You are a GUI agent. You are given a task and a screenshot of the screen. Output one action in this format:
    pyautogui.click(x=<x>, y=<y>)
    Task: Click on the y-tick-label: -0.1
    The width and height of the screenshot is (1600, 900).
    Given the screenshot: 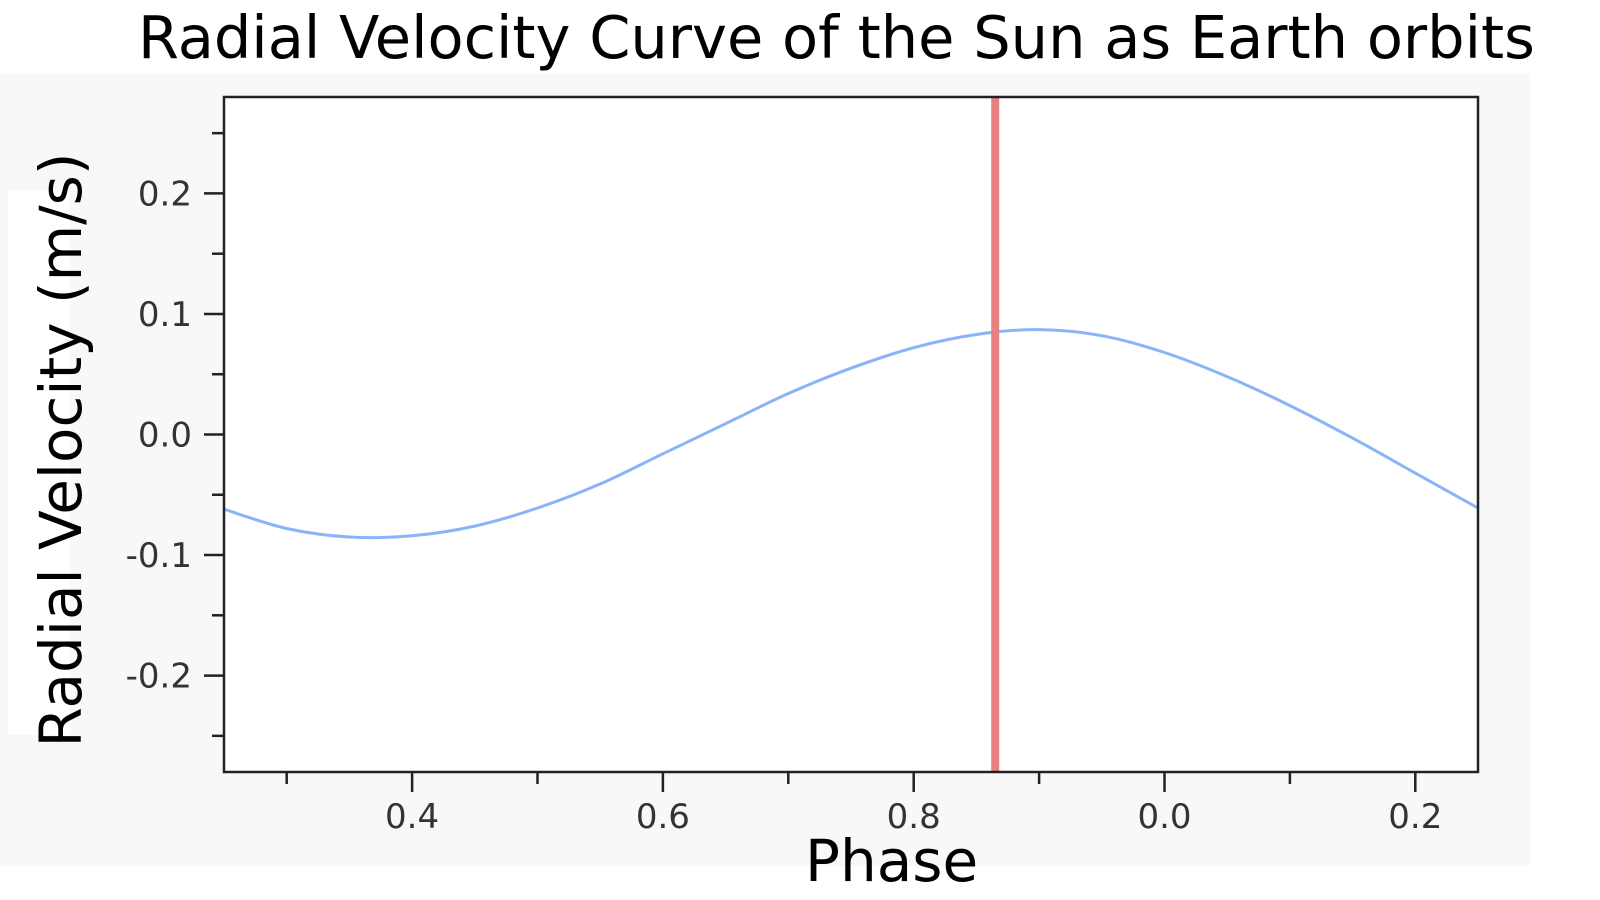 What is the action you would take?
    pyautogui.click(x=159, y=556)
    